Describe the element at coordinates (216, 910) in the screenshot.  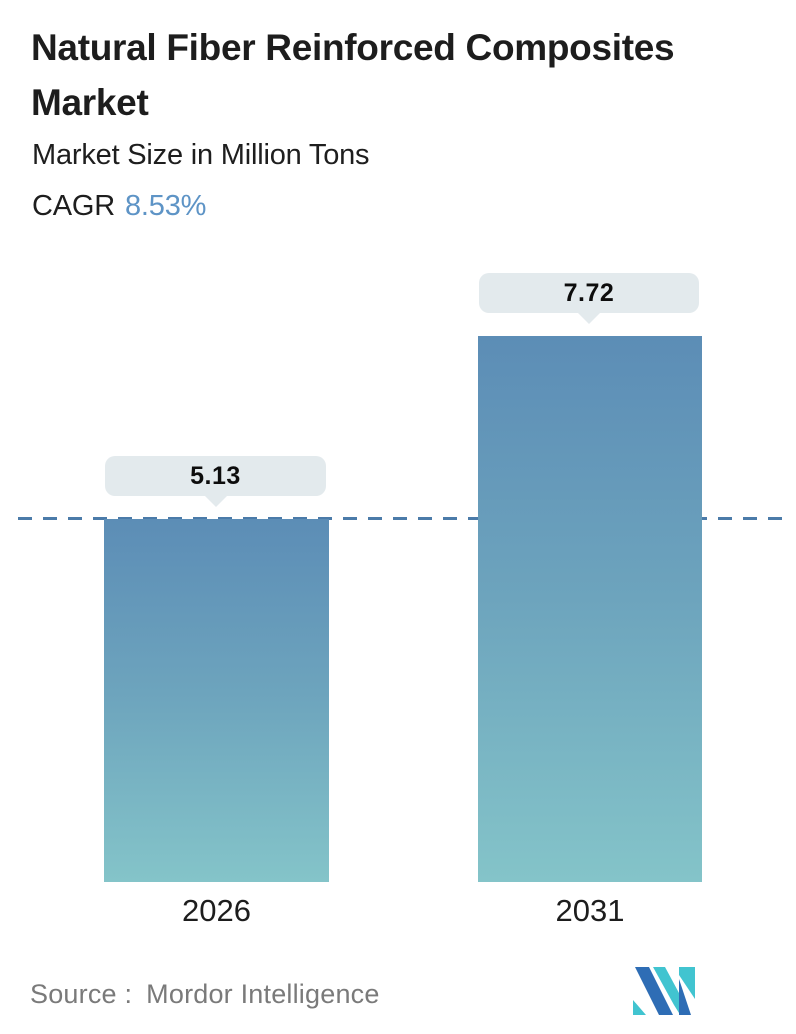
I see `x-axis-label-2026: 2026` at that location.